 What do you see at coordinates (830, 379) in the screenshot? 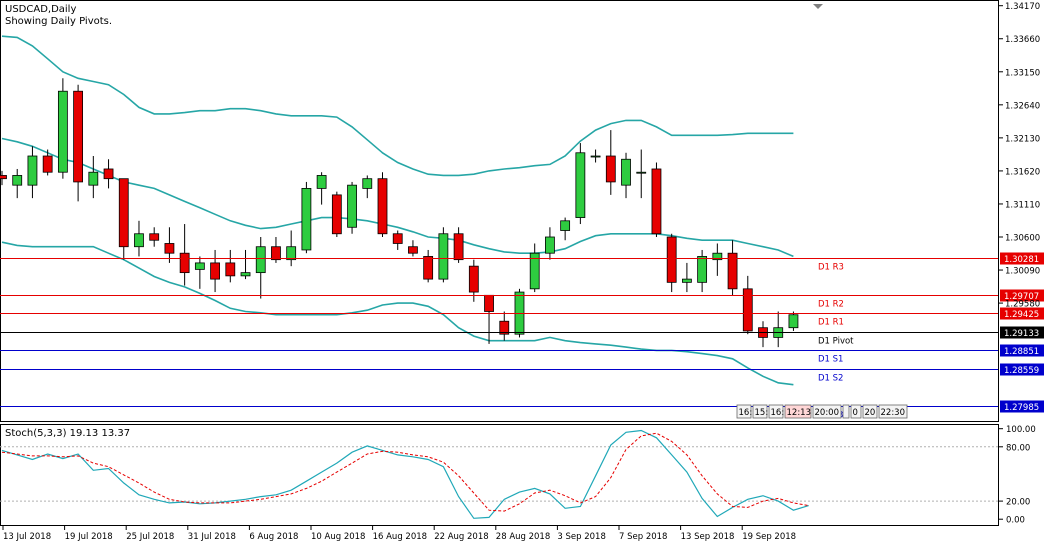
I see `pivot-name: D1 S2` at bounding box center [830, 379].